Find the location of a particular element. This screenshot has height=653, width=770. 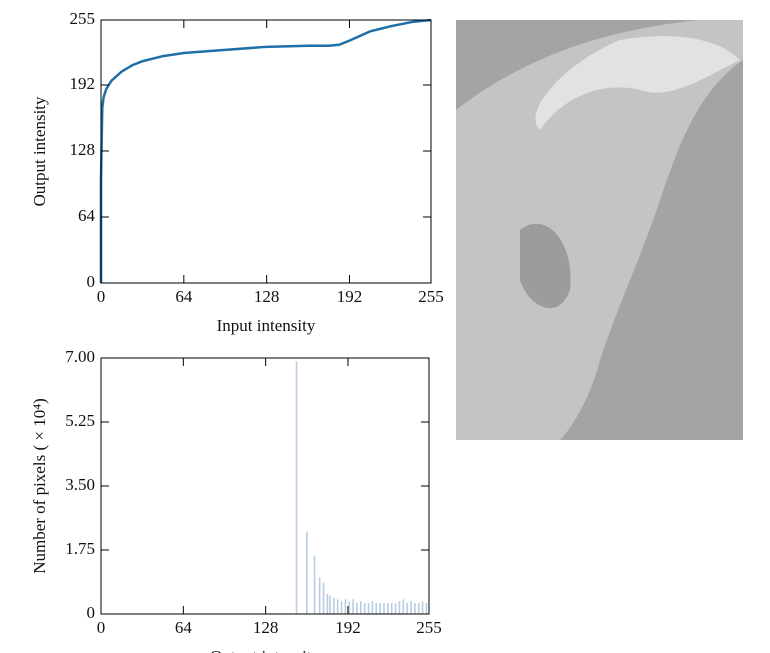

y-tick-label: 255 is located at coordinates (83, 18).